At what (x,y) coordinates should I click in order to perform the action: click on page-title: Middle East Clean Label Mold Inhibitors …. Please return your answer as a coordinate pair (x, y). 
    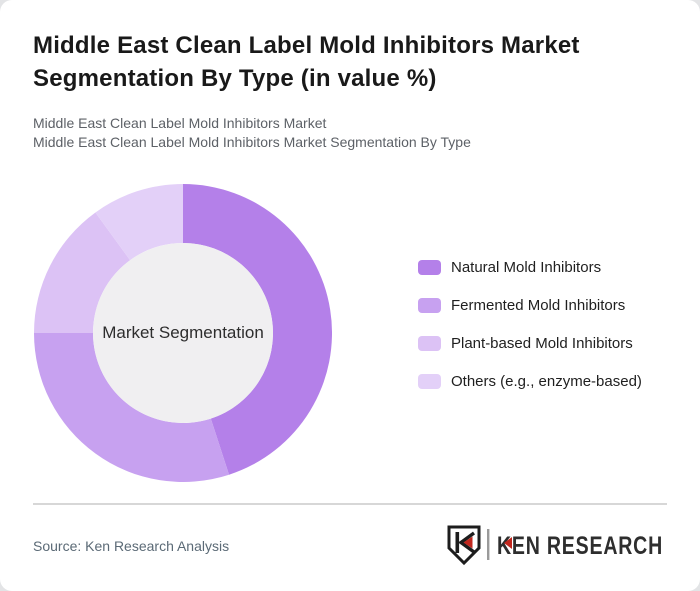
    Looking at the image, I should click on (306, 62).